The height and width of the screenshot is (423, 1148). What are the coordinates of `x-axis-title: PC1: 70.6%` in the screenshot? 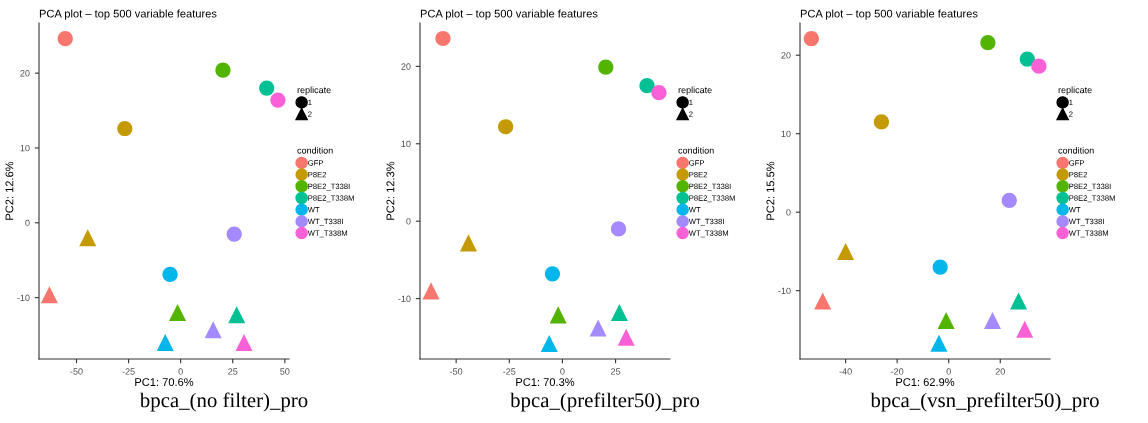 It's located at (164, 382).